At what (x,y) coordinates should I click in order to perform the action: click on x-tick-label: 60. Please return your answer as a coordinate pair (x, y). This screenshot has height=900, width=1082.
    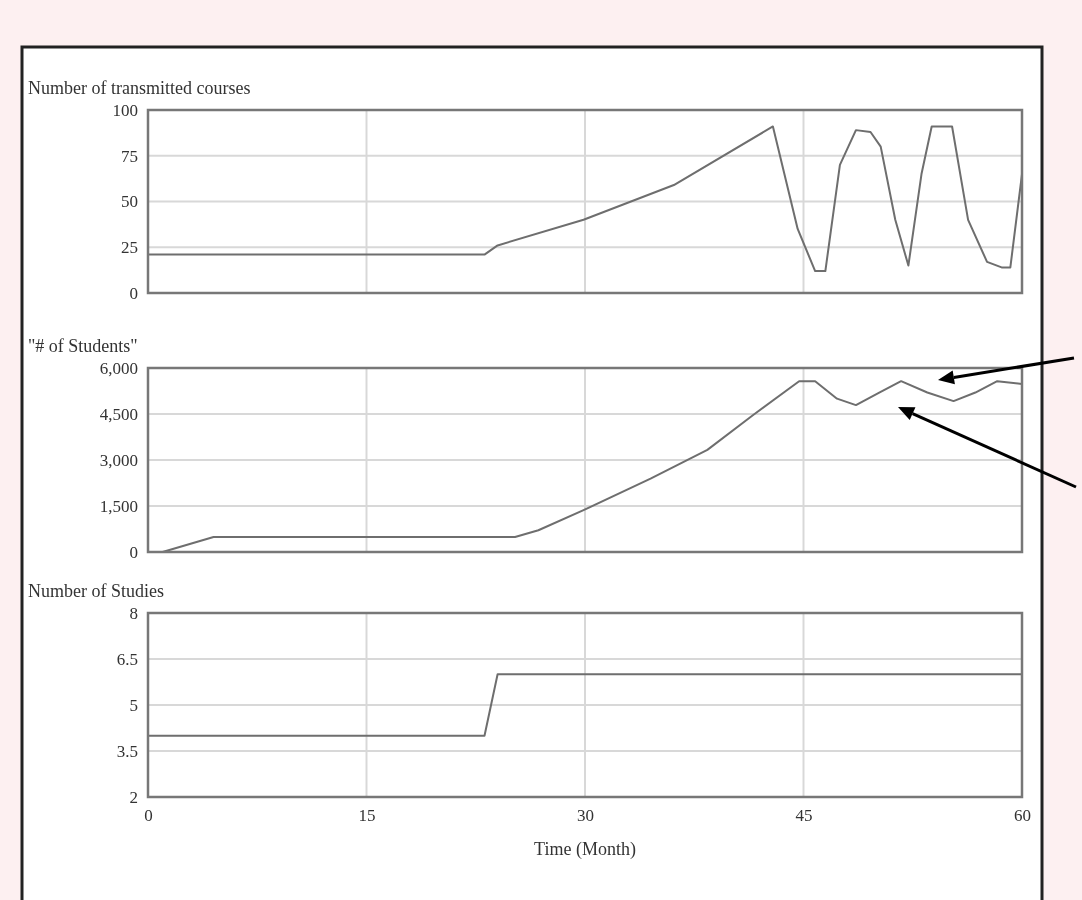
    Looking at the image, I should click on (1022, 816).